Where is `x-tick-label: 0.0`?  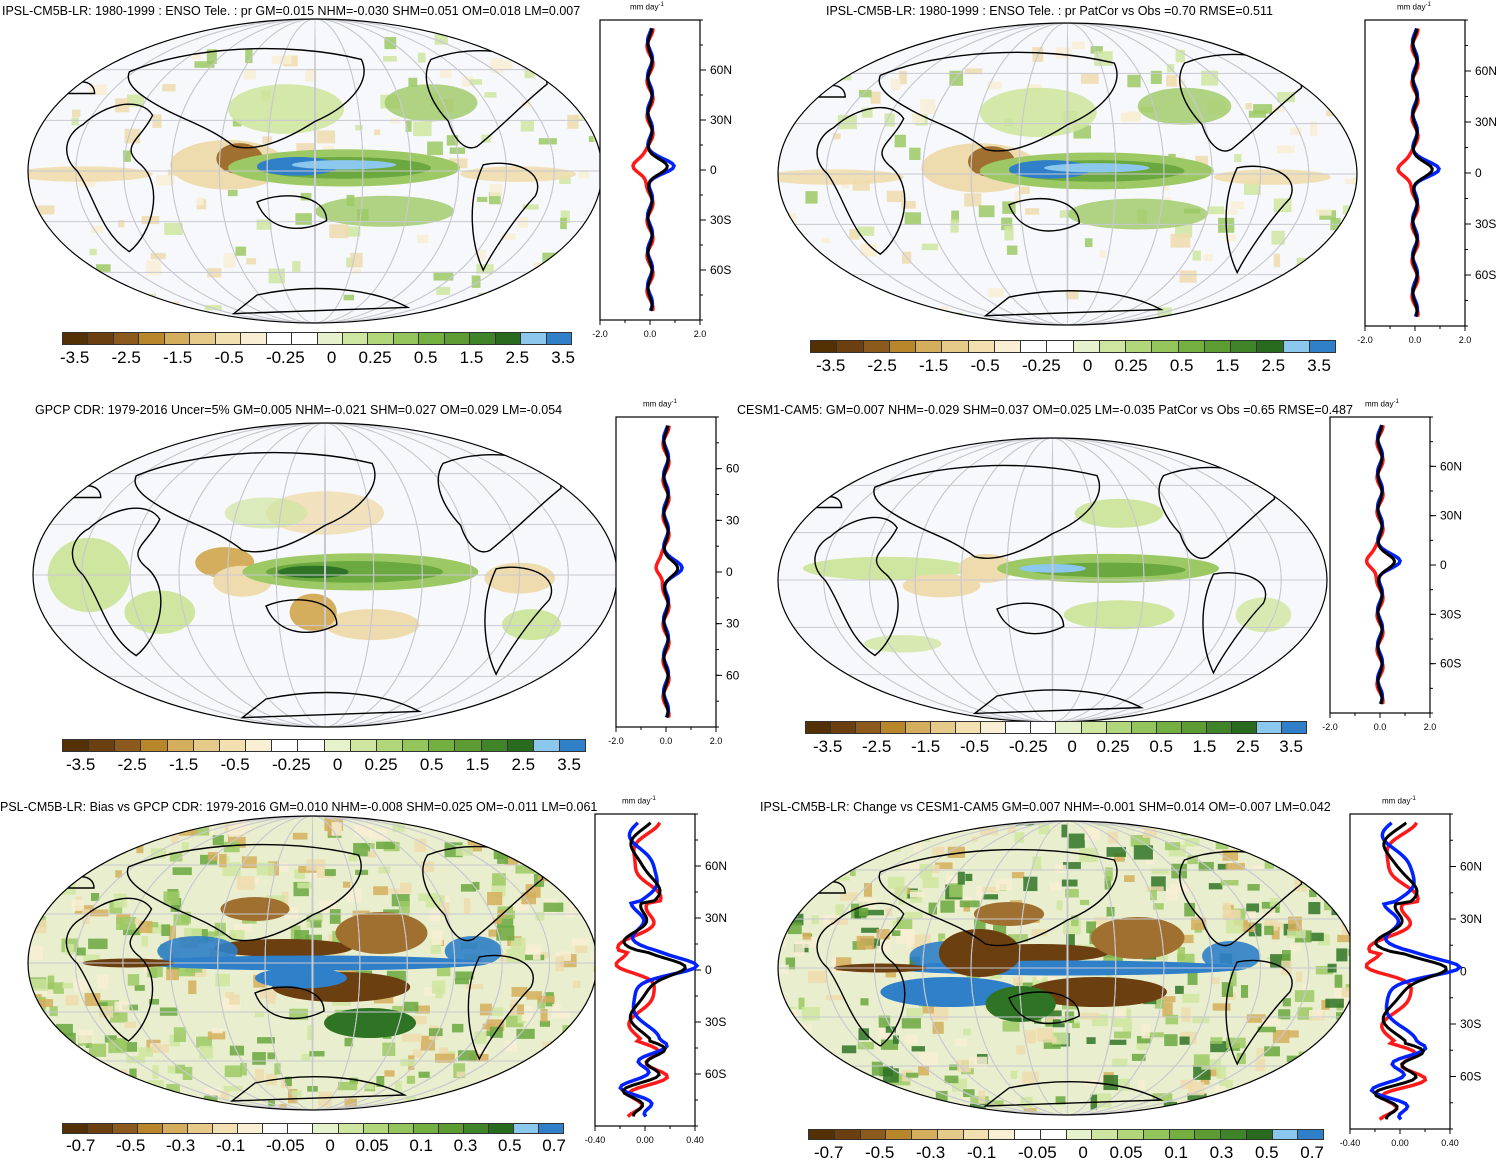
x-tick-label: 0.0 is located at coordinates (666, 741).